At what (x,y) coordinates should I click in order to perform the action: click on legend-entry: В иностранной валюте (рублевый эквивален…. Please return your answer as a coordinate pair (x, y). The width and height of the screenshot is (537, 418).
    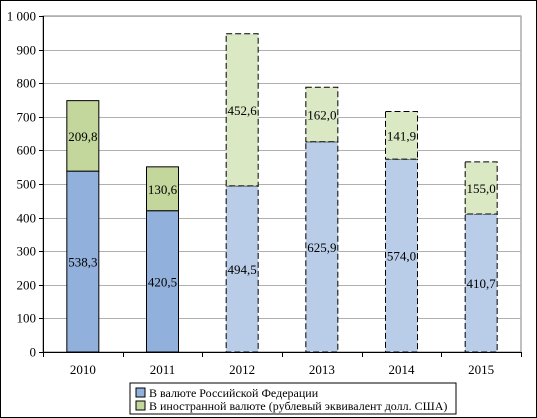
    Looking at the image, I should click on (298, 406).